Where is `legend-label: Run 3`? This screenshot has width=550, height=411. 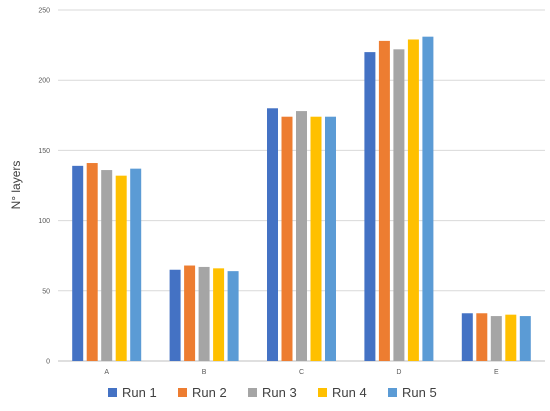
legend-label: Run 3 is located at coordinates (279, 392).